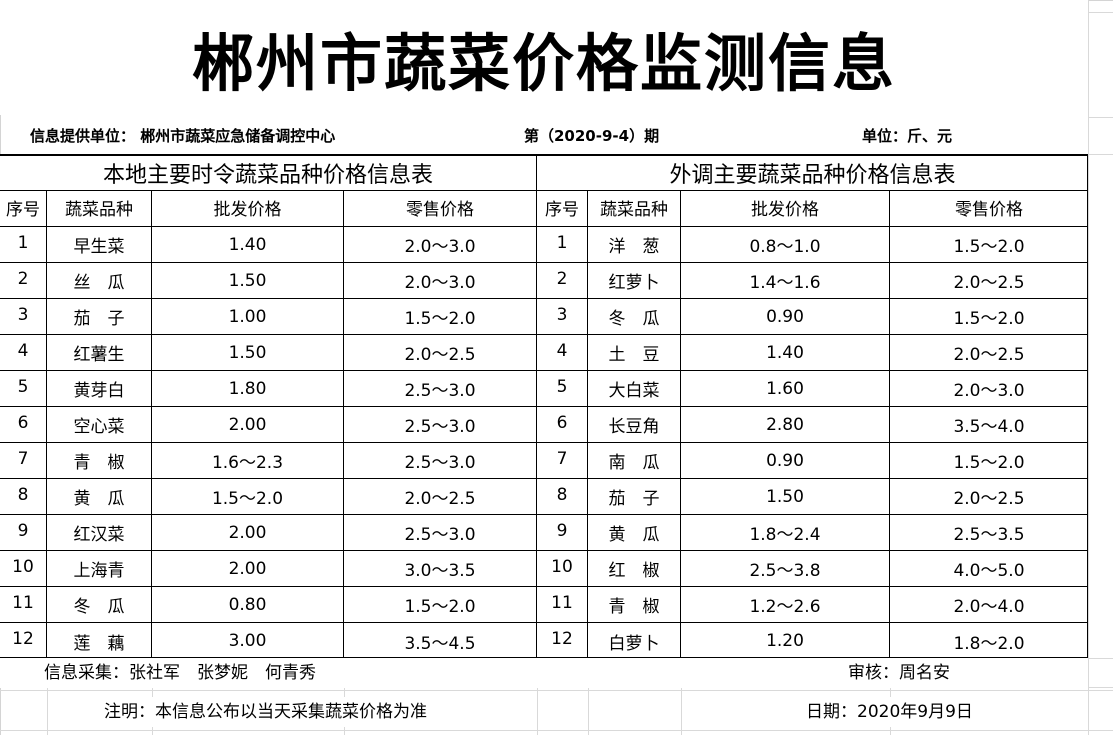  Describe the element at coordinates (889, 712) in the screenshot. I see `date: 日期：2020年9月9日` at that location.